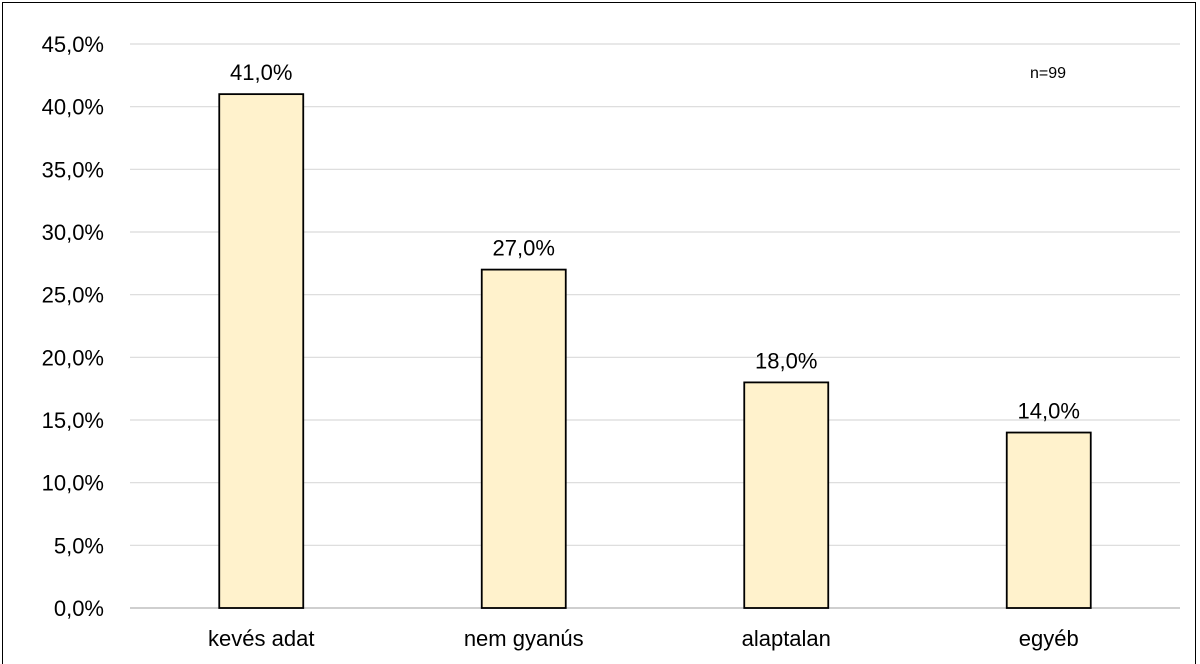 Image resolution: width=1200 pixels, height=664 pixels. Describe the element at coordinates (1049, 638) in the screenshot. I see `x-category-label: egyéb` at that location.